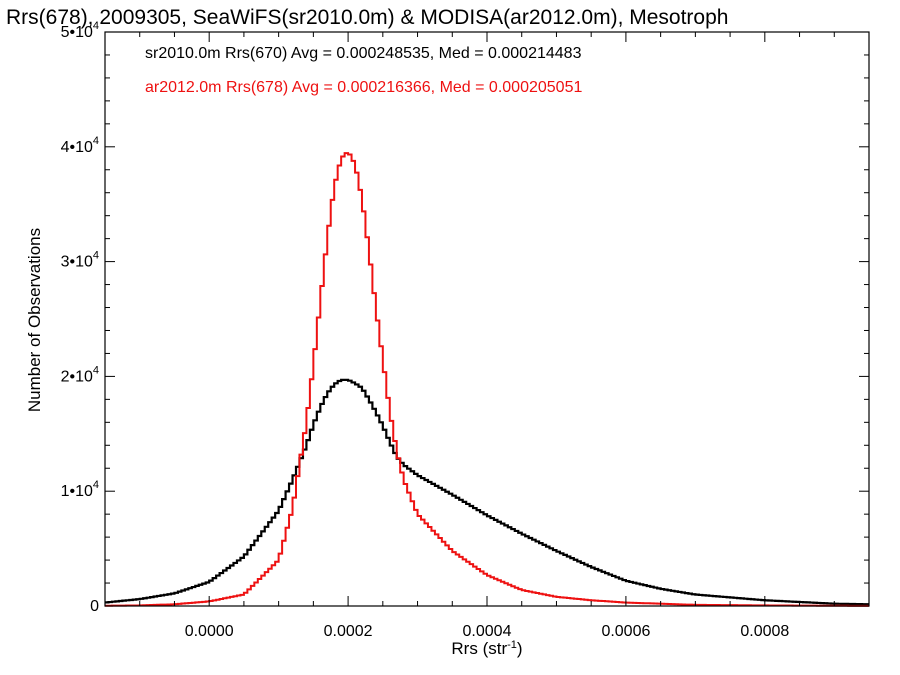 This screenshot has width=900, height=675. I want to click on x-tick-label: 0.0006, so click(625, 631).